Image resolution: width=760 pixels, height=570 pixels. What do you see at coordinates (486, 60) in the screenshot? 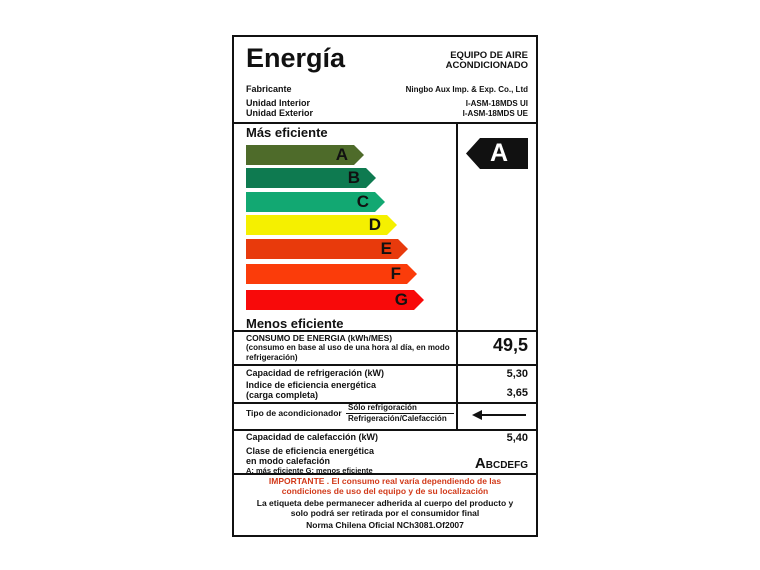
I see `product-type: EQUIPO DE AIRE ACONDICIONADO` at bounding box center [486, 60].